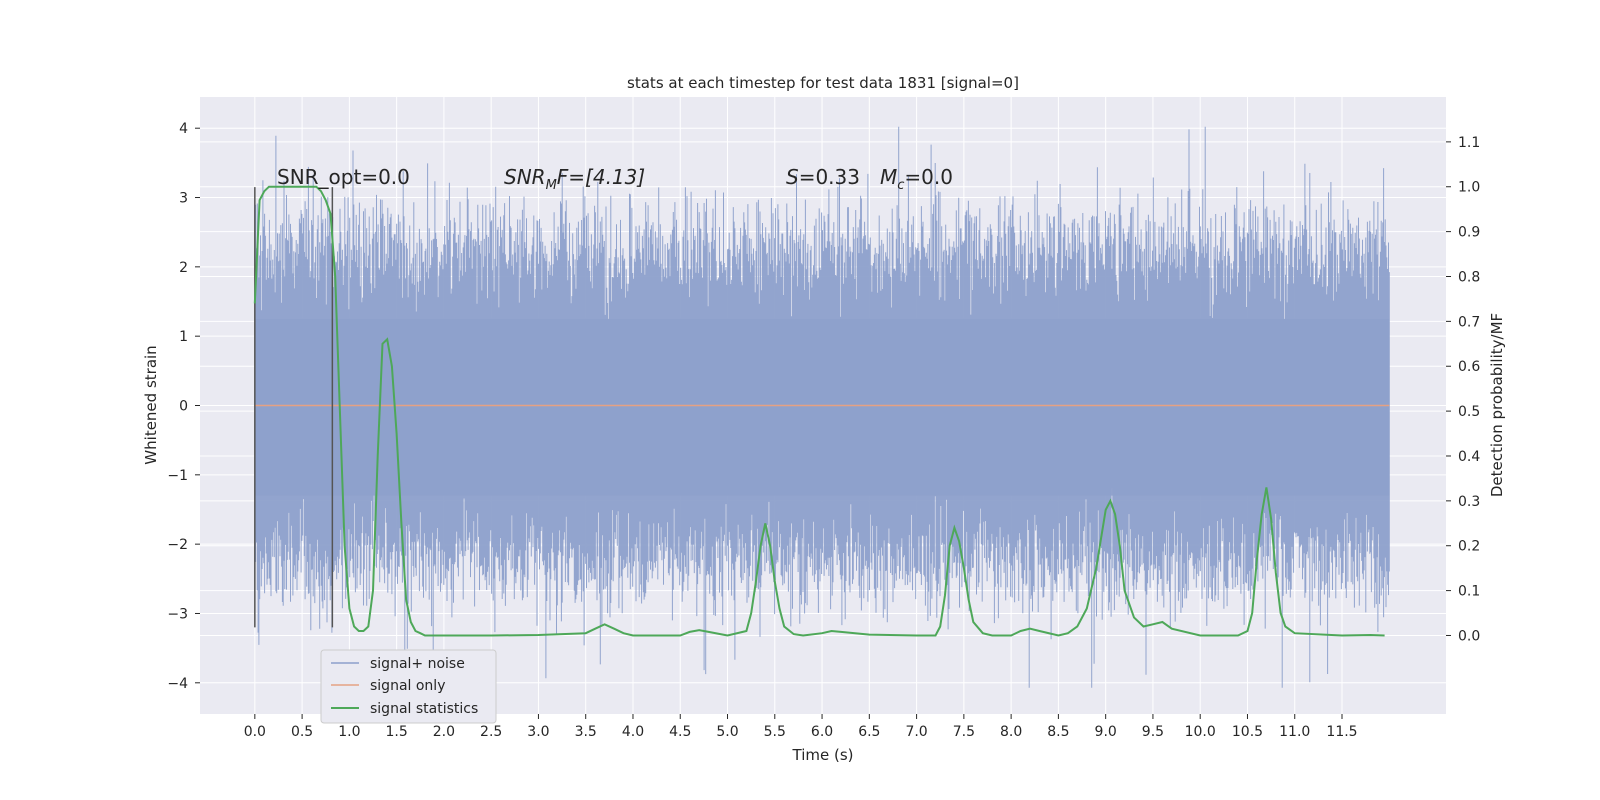 This screenshot has height=800, width=1600. What do you see at coordinates (1341, 732) in the screenshot?
I see `x-tick-label: 11.5` at bounding box center [1341, 732].